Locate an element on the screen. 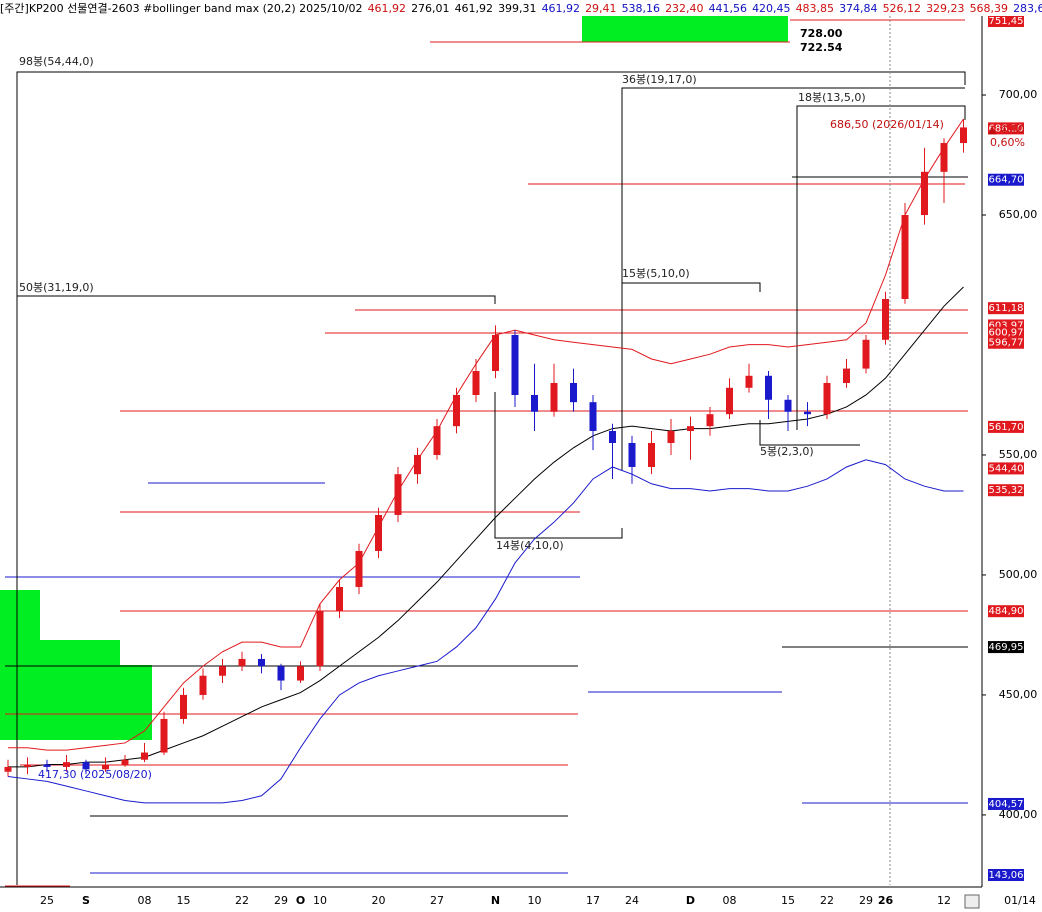 This screenshot has width=1042, height=912. x-tick-label: 26 is located at coordinates (886, 900).